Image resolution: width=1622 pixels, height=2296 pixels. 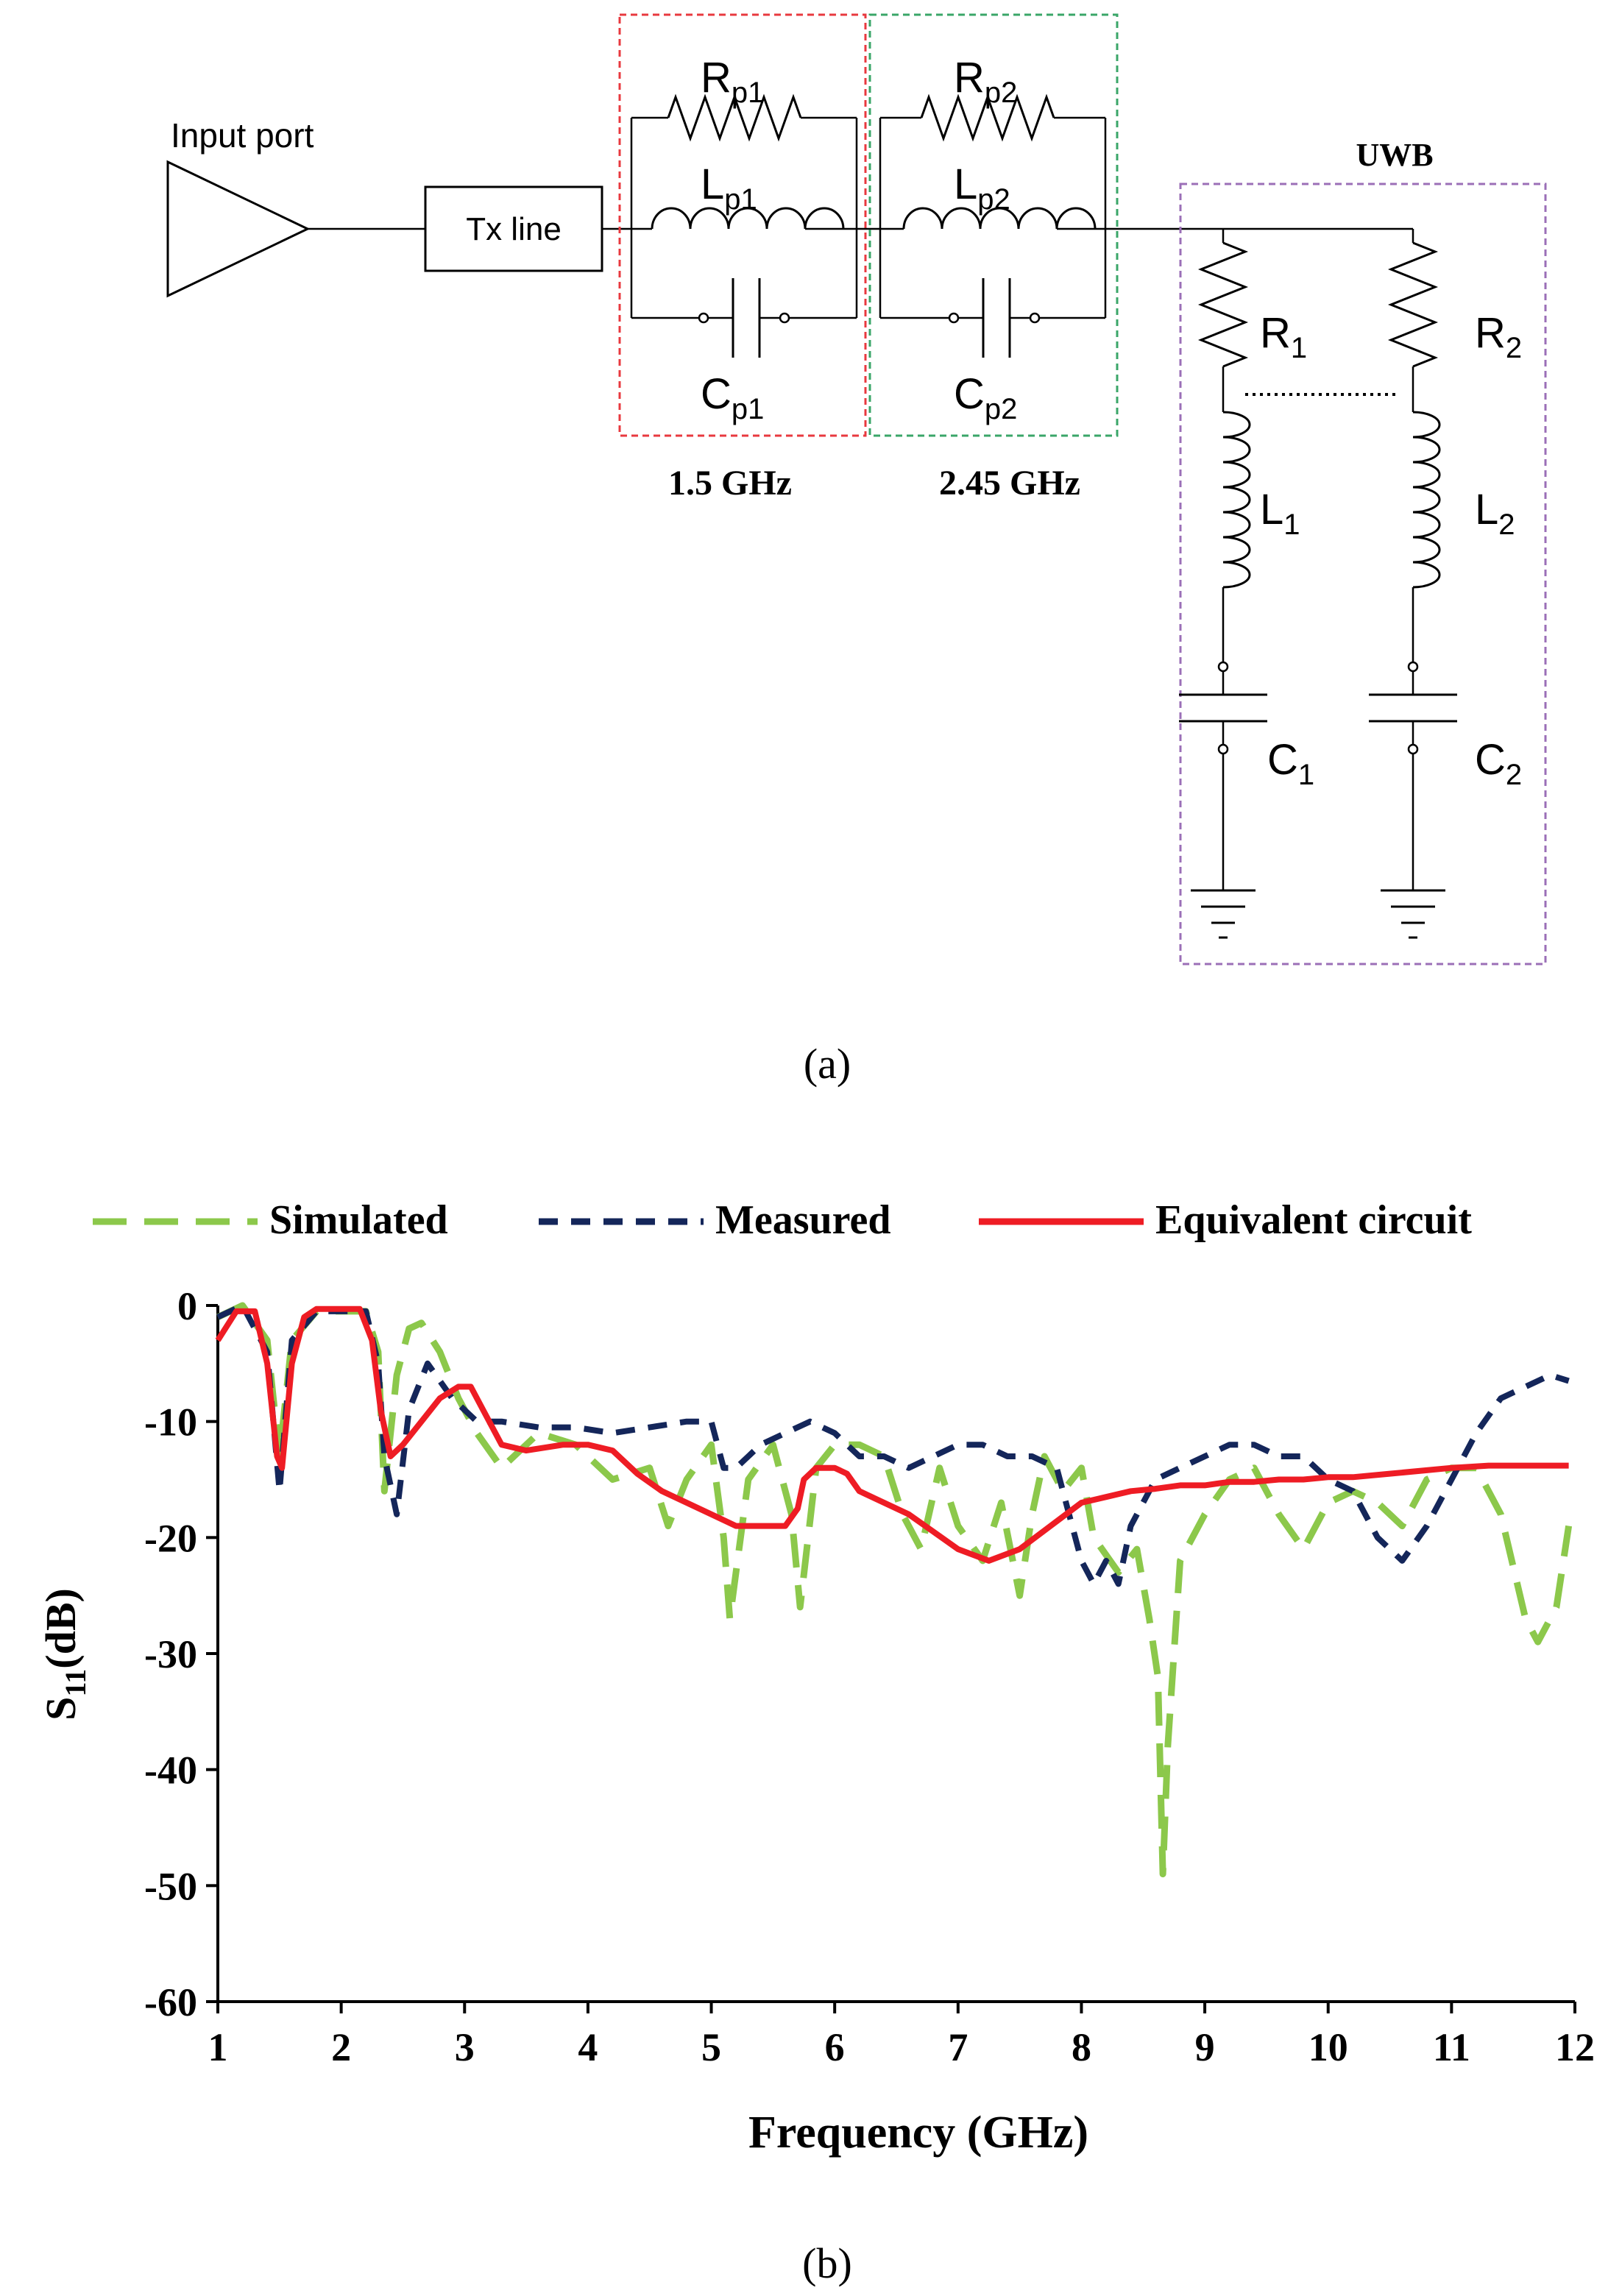 What do you see at coordinates (1010, 483) in the screenshot?
I see `stage2-frequency-label: 2.45 GHz` at bounding box center [1010, 483].